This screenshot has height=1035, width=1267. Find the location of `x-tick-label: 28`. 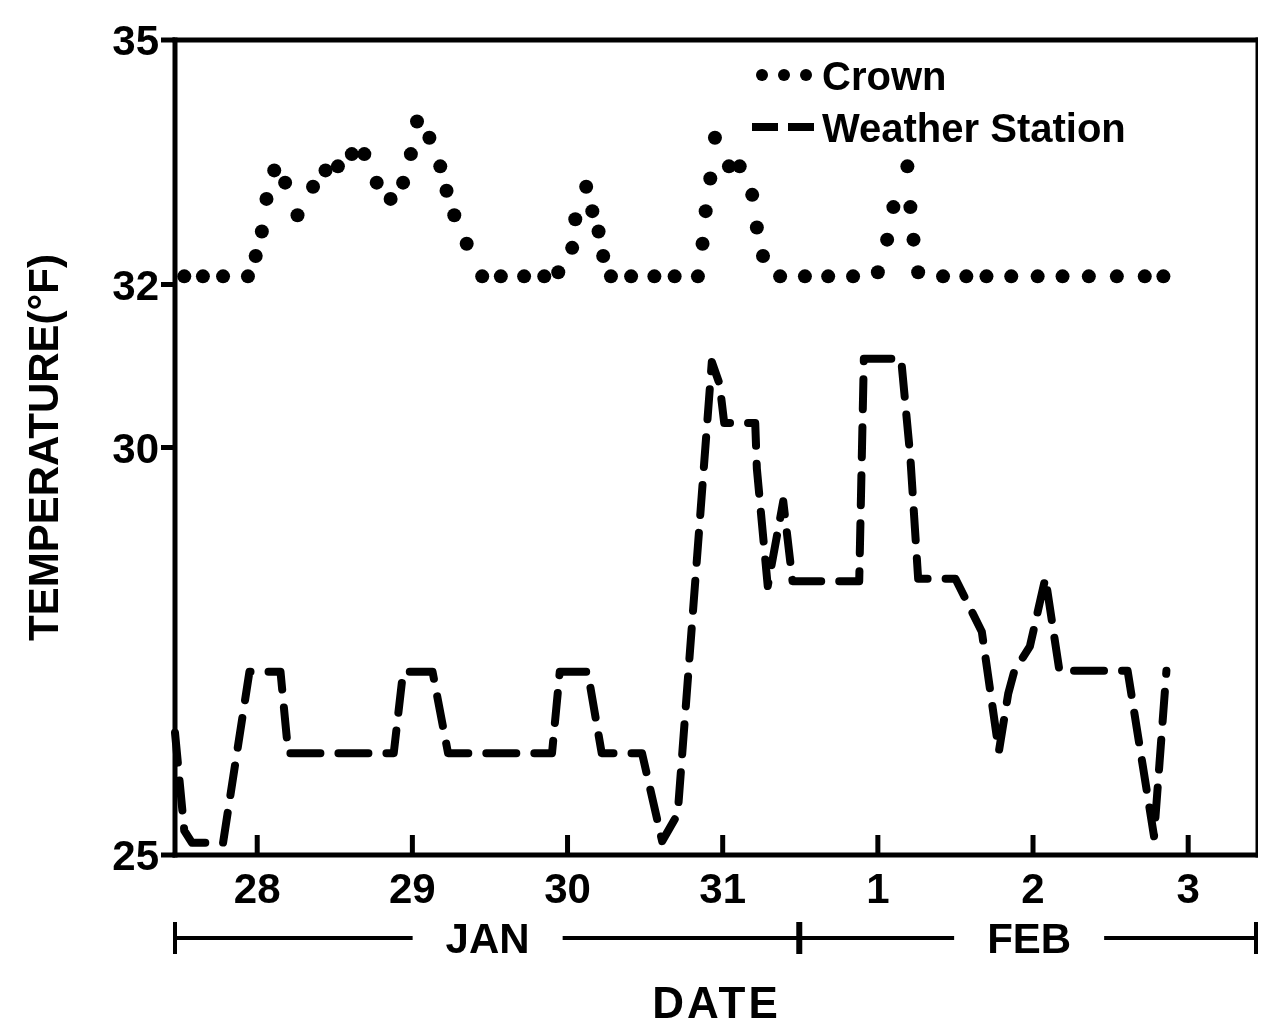

x-tick-label: 28 is located at coordinates (257, 888).